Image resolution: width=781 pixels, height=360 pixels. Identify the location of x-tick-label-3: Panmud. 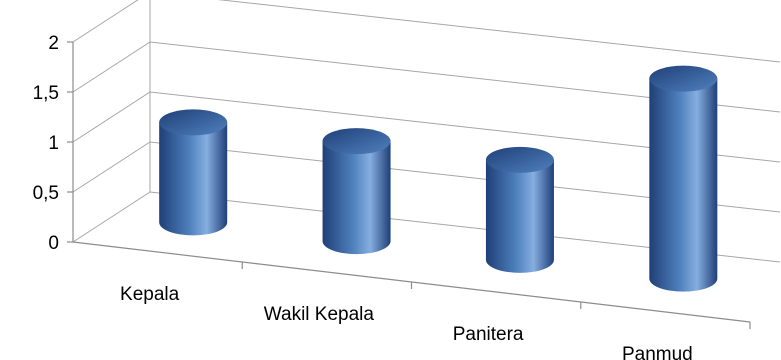
(657, 352).